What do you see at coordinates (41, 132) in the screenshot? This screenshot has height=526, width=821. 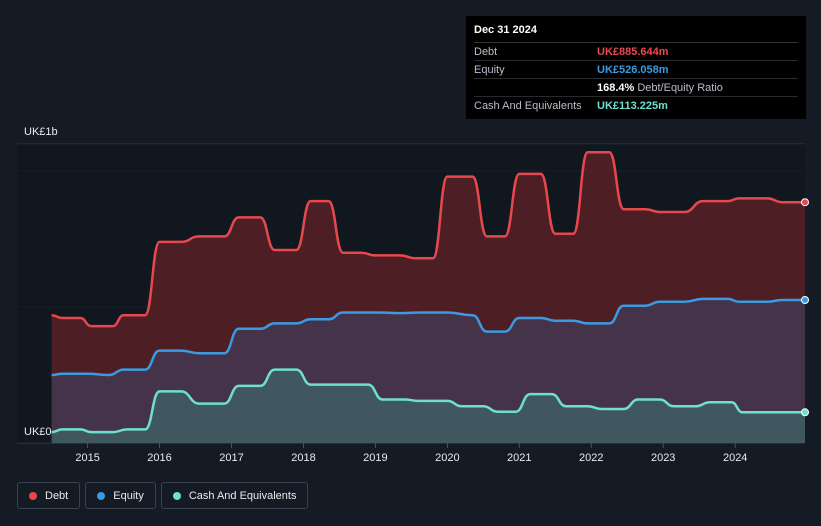 I see `y-axis-label-top: UK£1b` at bounding box center [41, 132].